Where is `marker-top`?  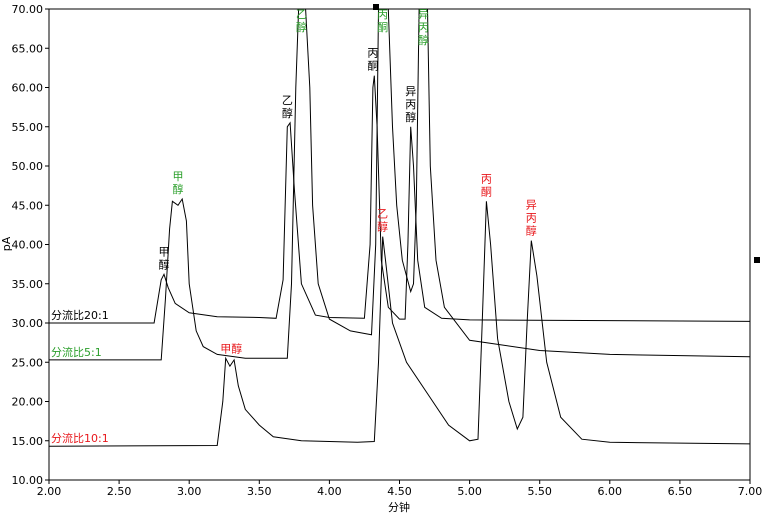
marker-top is located at coordinates (376, 7).